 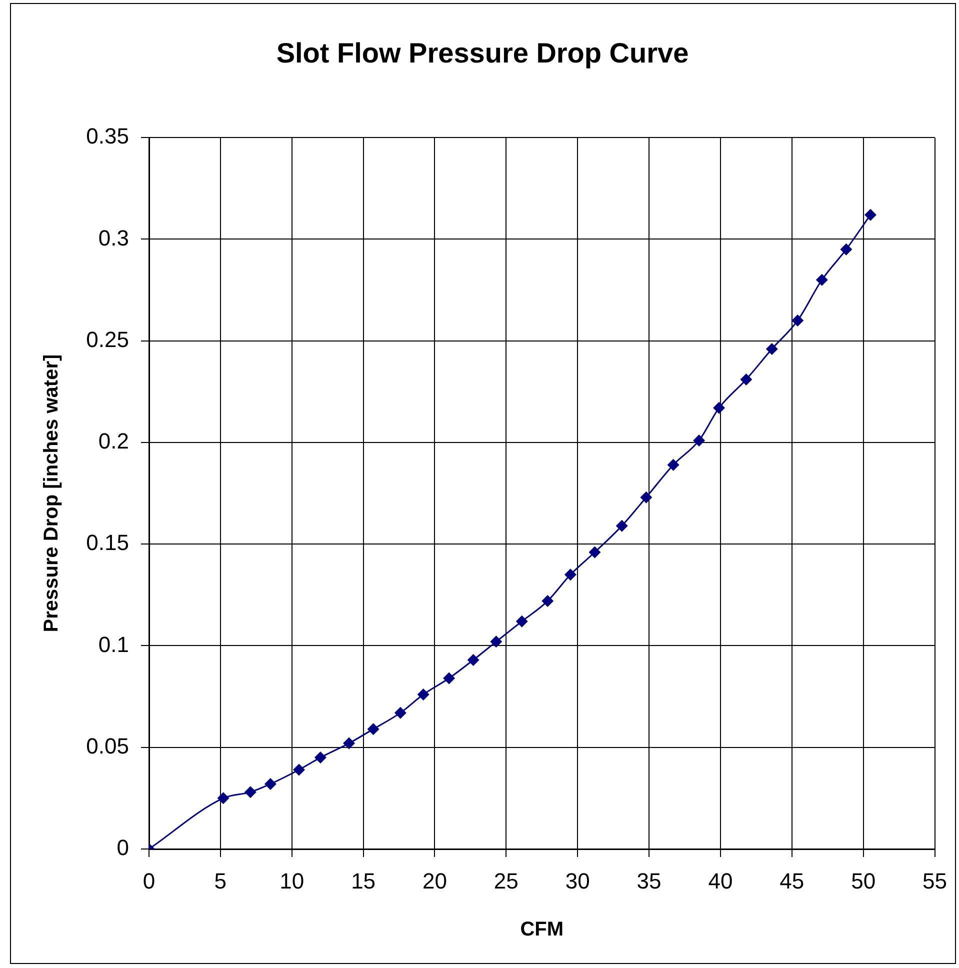 I want to click on y-tick-label: 0.25, so click(x=107, y=339).